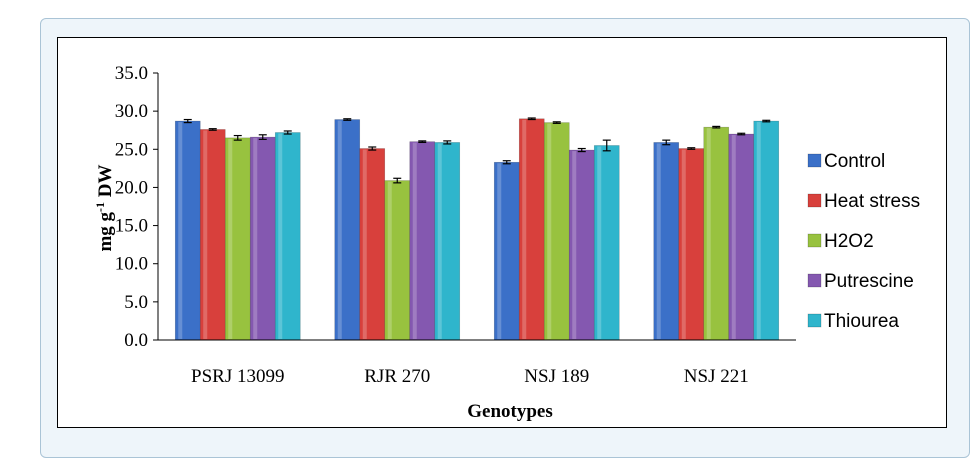 This screenshot has width=972, height=458. I want to click on x-tick-label: PSRJ 13099, so click(237, 376).